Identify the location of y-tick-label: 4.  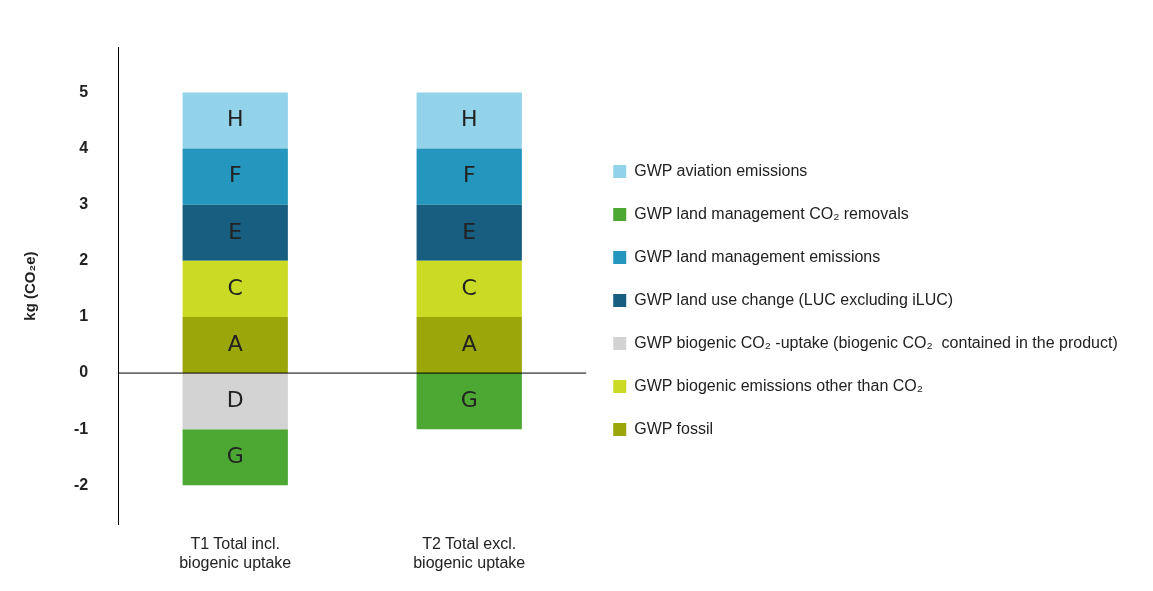
(84, 148).